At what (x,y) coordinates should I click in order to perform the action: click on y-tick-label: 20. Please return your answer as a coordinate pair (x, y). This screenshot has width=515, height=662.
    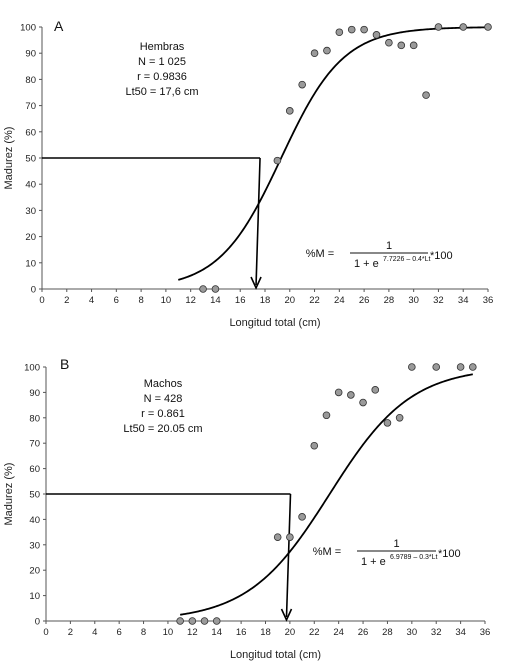
    Looking at the image, I should click on (30, 237).